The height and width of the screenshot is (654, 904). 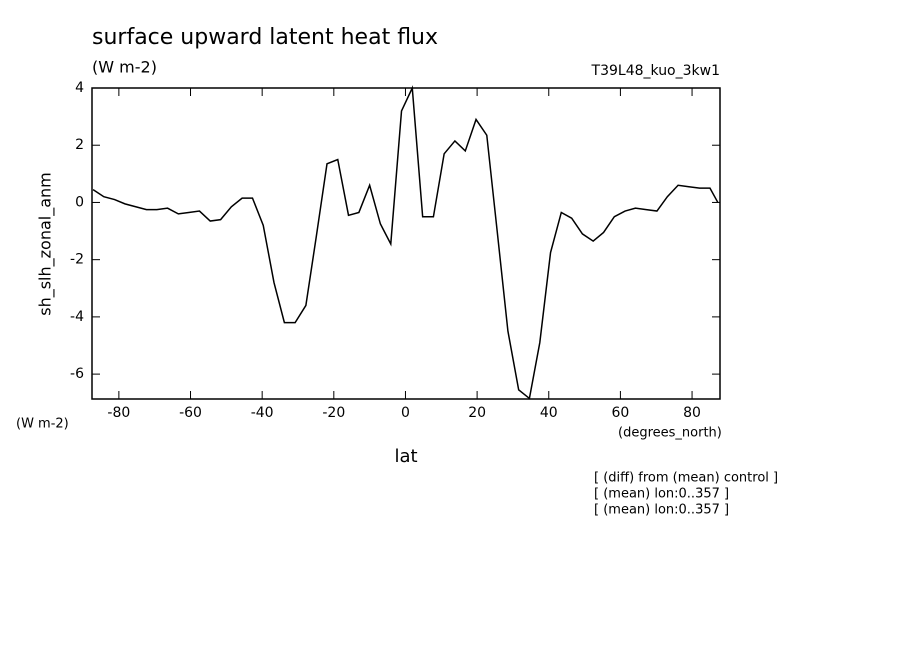 What do you see at coordinates (549, 413) in the screenshot?
I see `x-tick-label: 40` at bounding box center [549, 413].